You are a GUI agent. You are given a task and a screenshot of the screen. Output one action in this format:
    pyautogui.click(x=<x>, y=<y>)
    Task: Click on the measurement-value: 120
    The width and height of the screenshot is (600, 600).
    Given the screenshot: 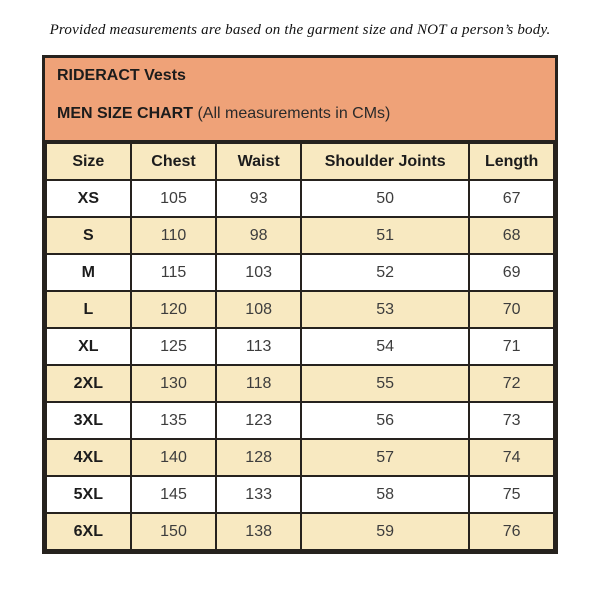 What is the action you would take?
    pyautogui.click(x=173, y=309)
    